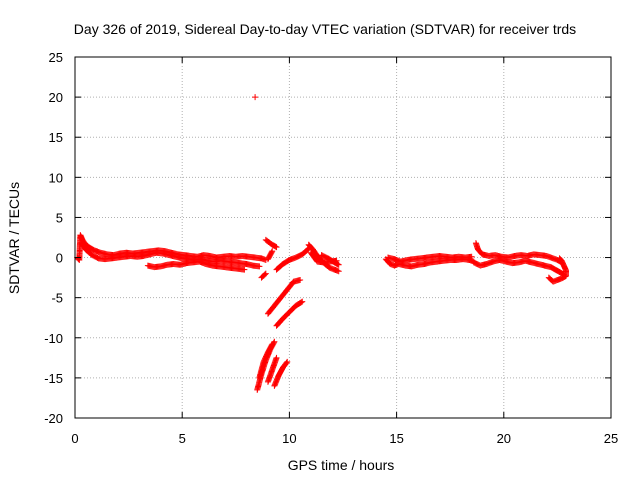 The width and height of the screenshot is (640, 480). I want to click on x-tick-label: 25, so click(611, 438).